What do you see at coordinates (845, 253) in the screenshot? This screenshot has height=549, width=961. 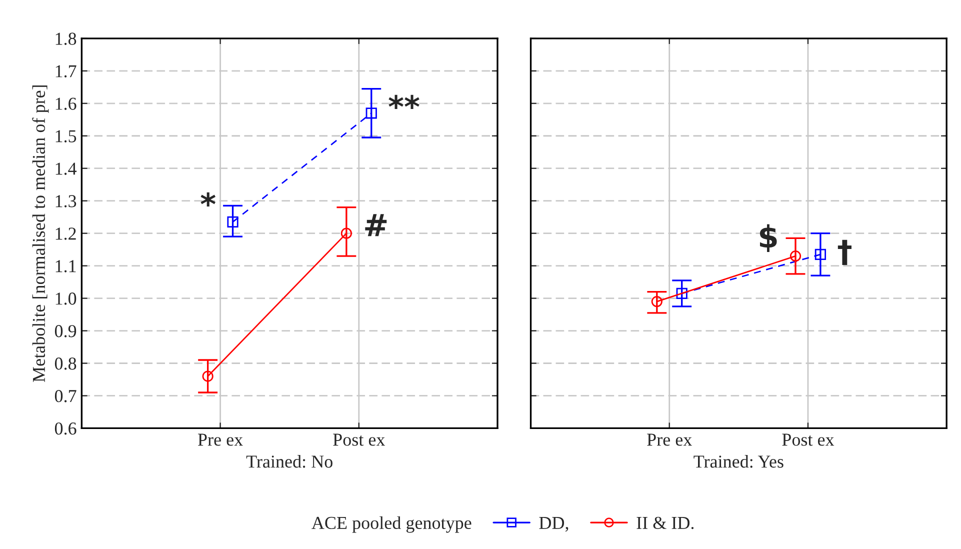 I see `annotation: †` at bounding box center [845, 253].